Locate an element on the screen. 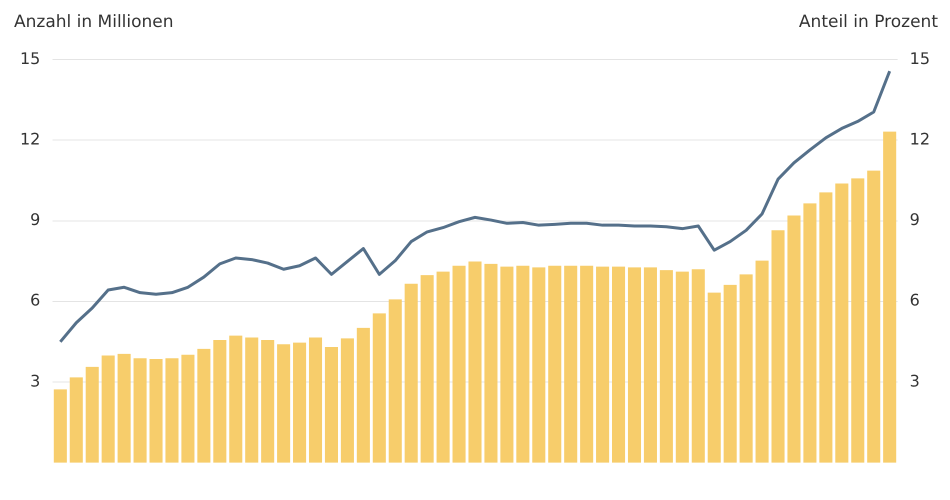  y2-tick-label: 12 is located at coordinates (920, 138).